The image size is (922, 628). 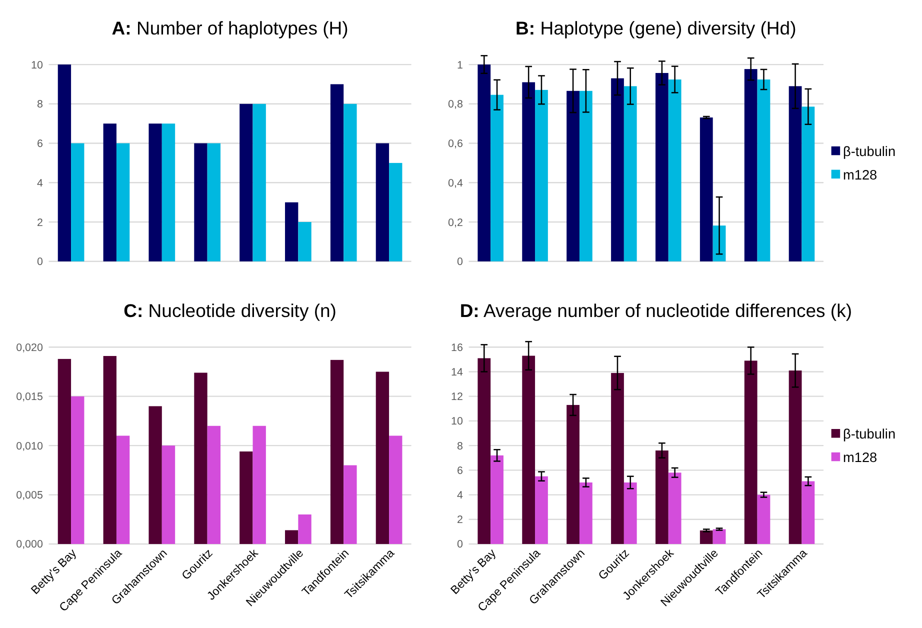 I want to click on y-tick-label: 0,8, so click(x=455, y=104).